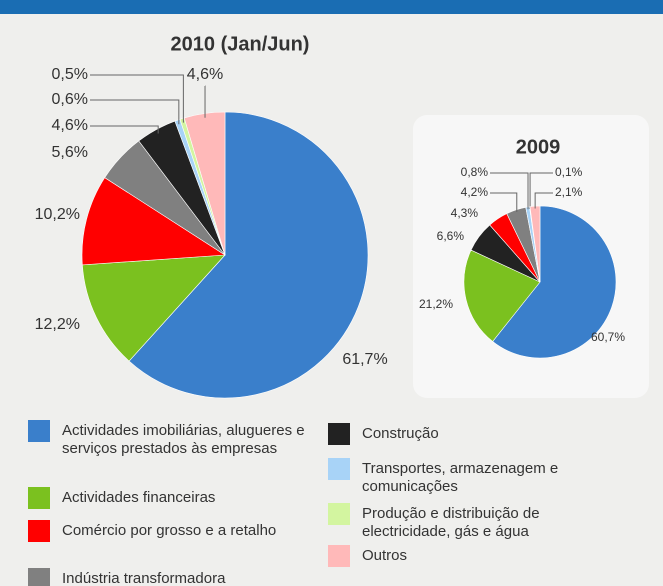  What do you see at coordinates (475, 172) in the screenshot?
I see `data-label: 0,8%` at bounding box center [475, 172].